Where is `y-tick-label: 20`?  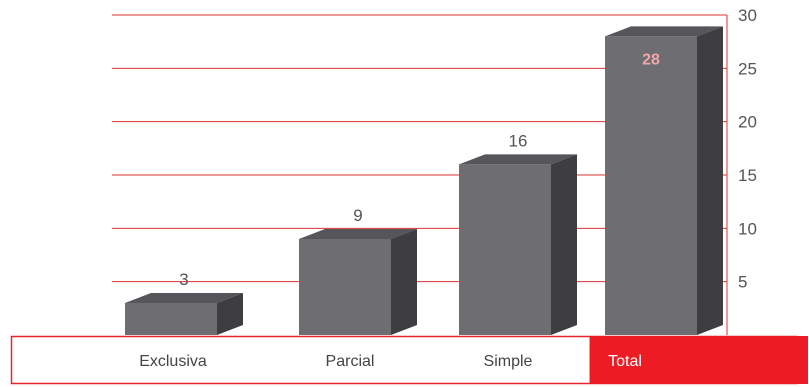
y-tick-label: 20 is located at coordinates (747, 122).